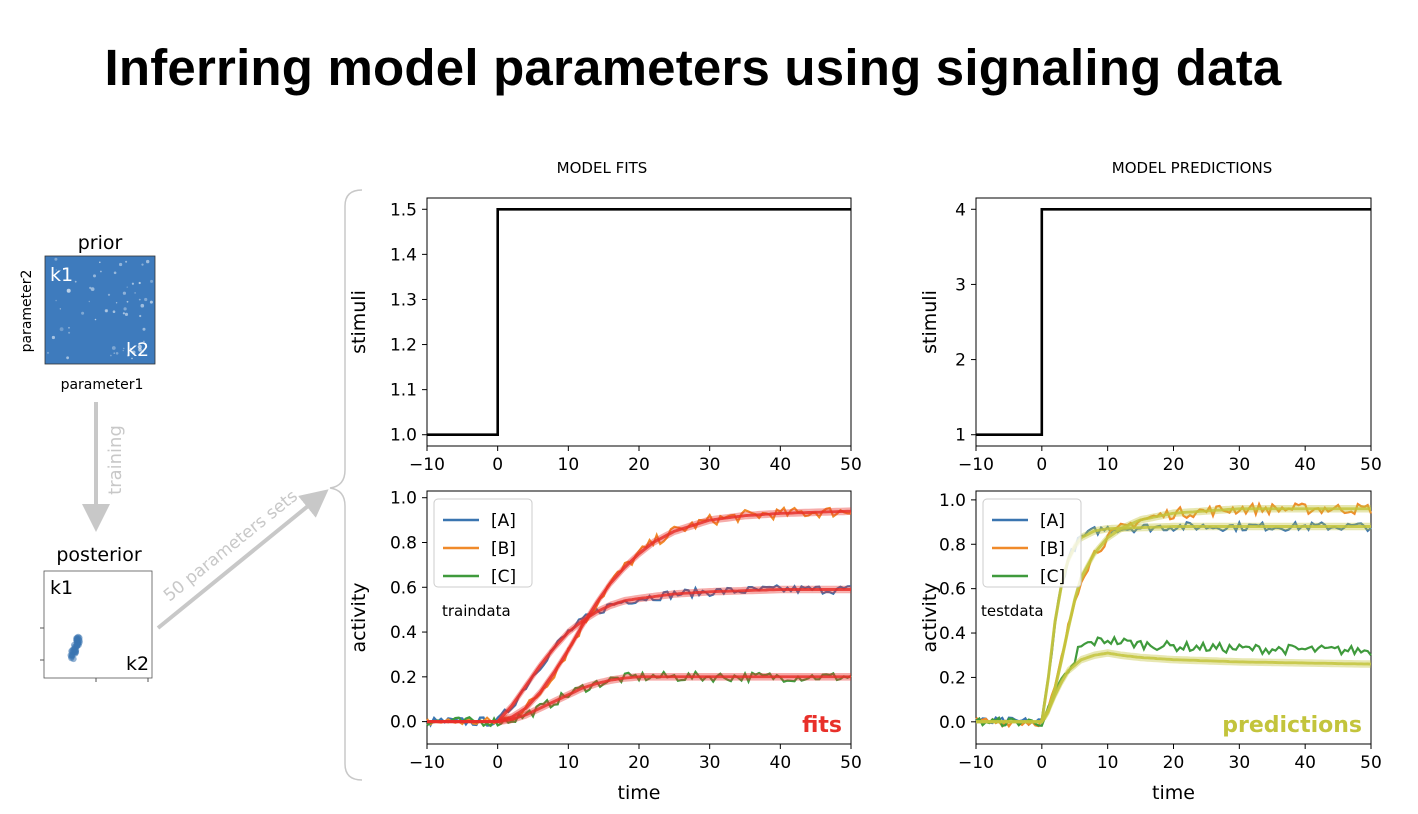 The width and height of the screenshot is (1418, 814). Describe the element at coordinates (98, 555) in the screenshot. I see `posterior-title: posterior` at that location.